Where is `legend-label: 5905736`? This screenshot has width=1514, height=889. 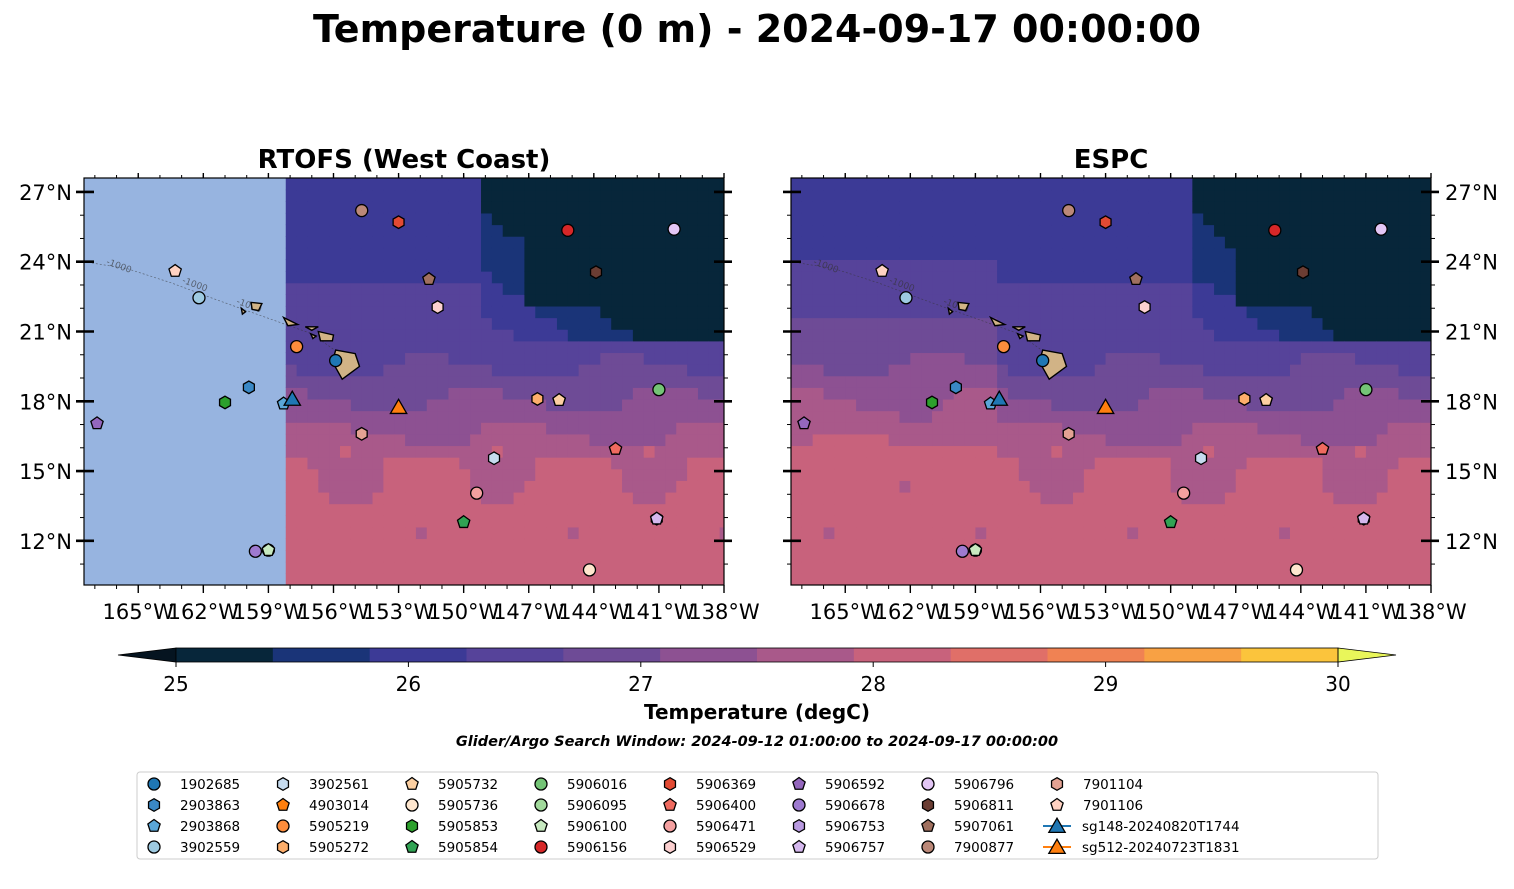
legend-label: 5905736 is located at coordinates (468, 806).